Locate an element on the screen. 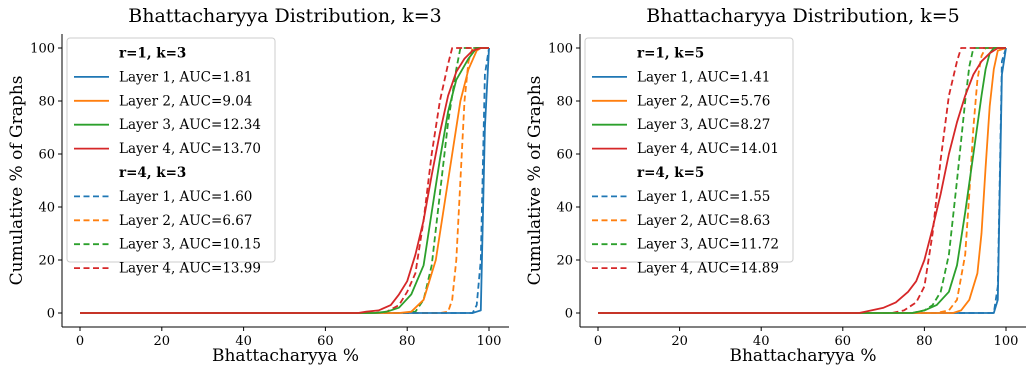 This screenshot has width=1026, height=369. chart-title: Bhattacharyya Distribution, k=3 is located at coordinates (285, 16).